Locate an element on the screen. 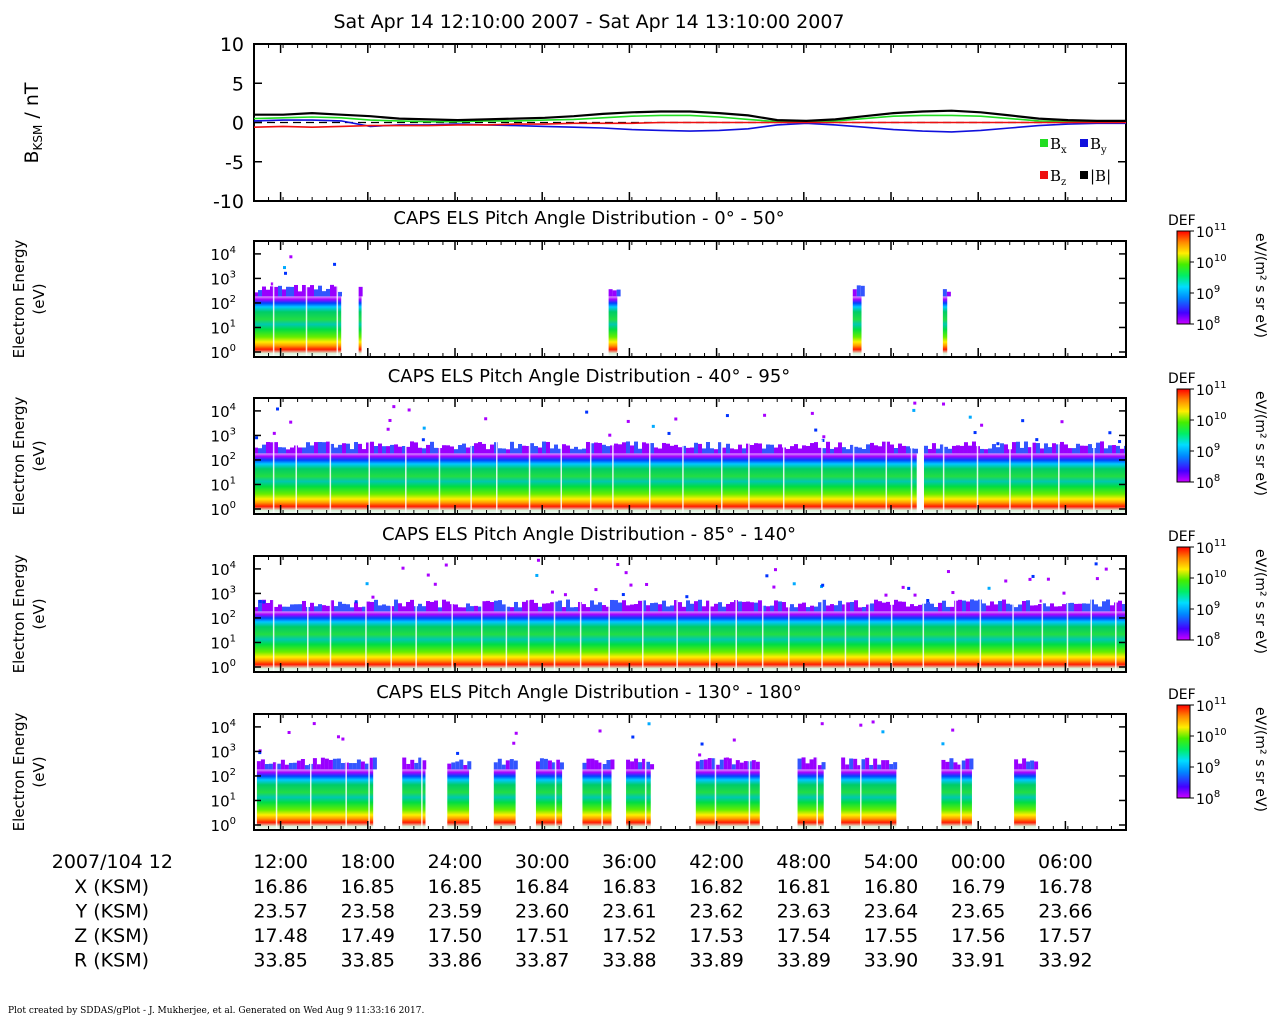  colorbar-label: DEF is located at coordinates (1182, 537).